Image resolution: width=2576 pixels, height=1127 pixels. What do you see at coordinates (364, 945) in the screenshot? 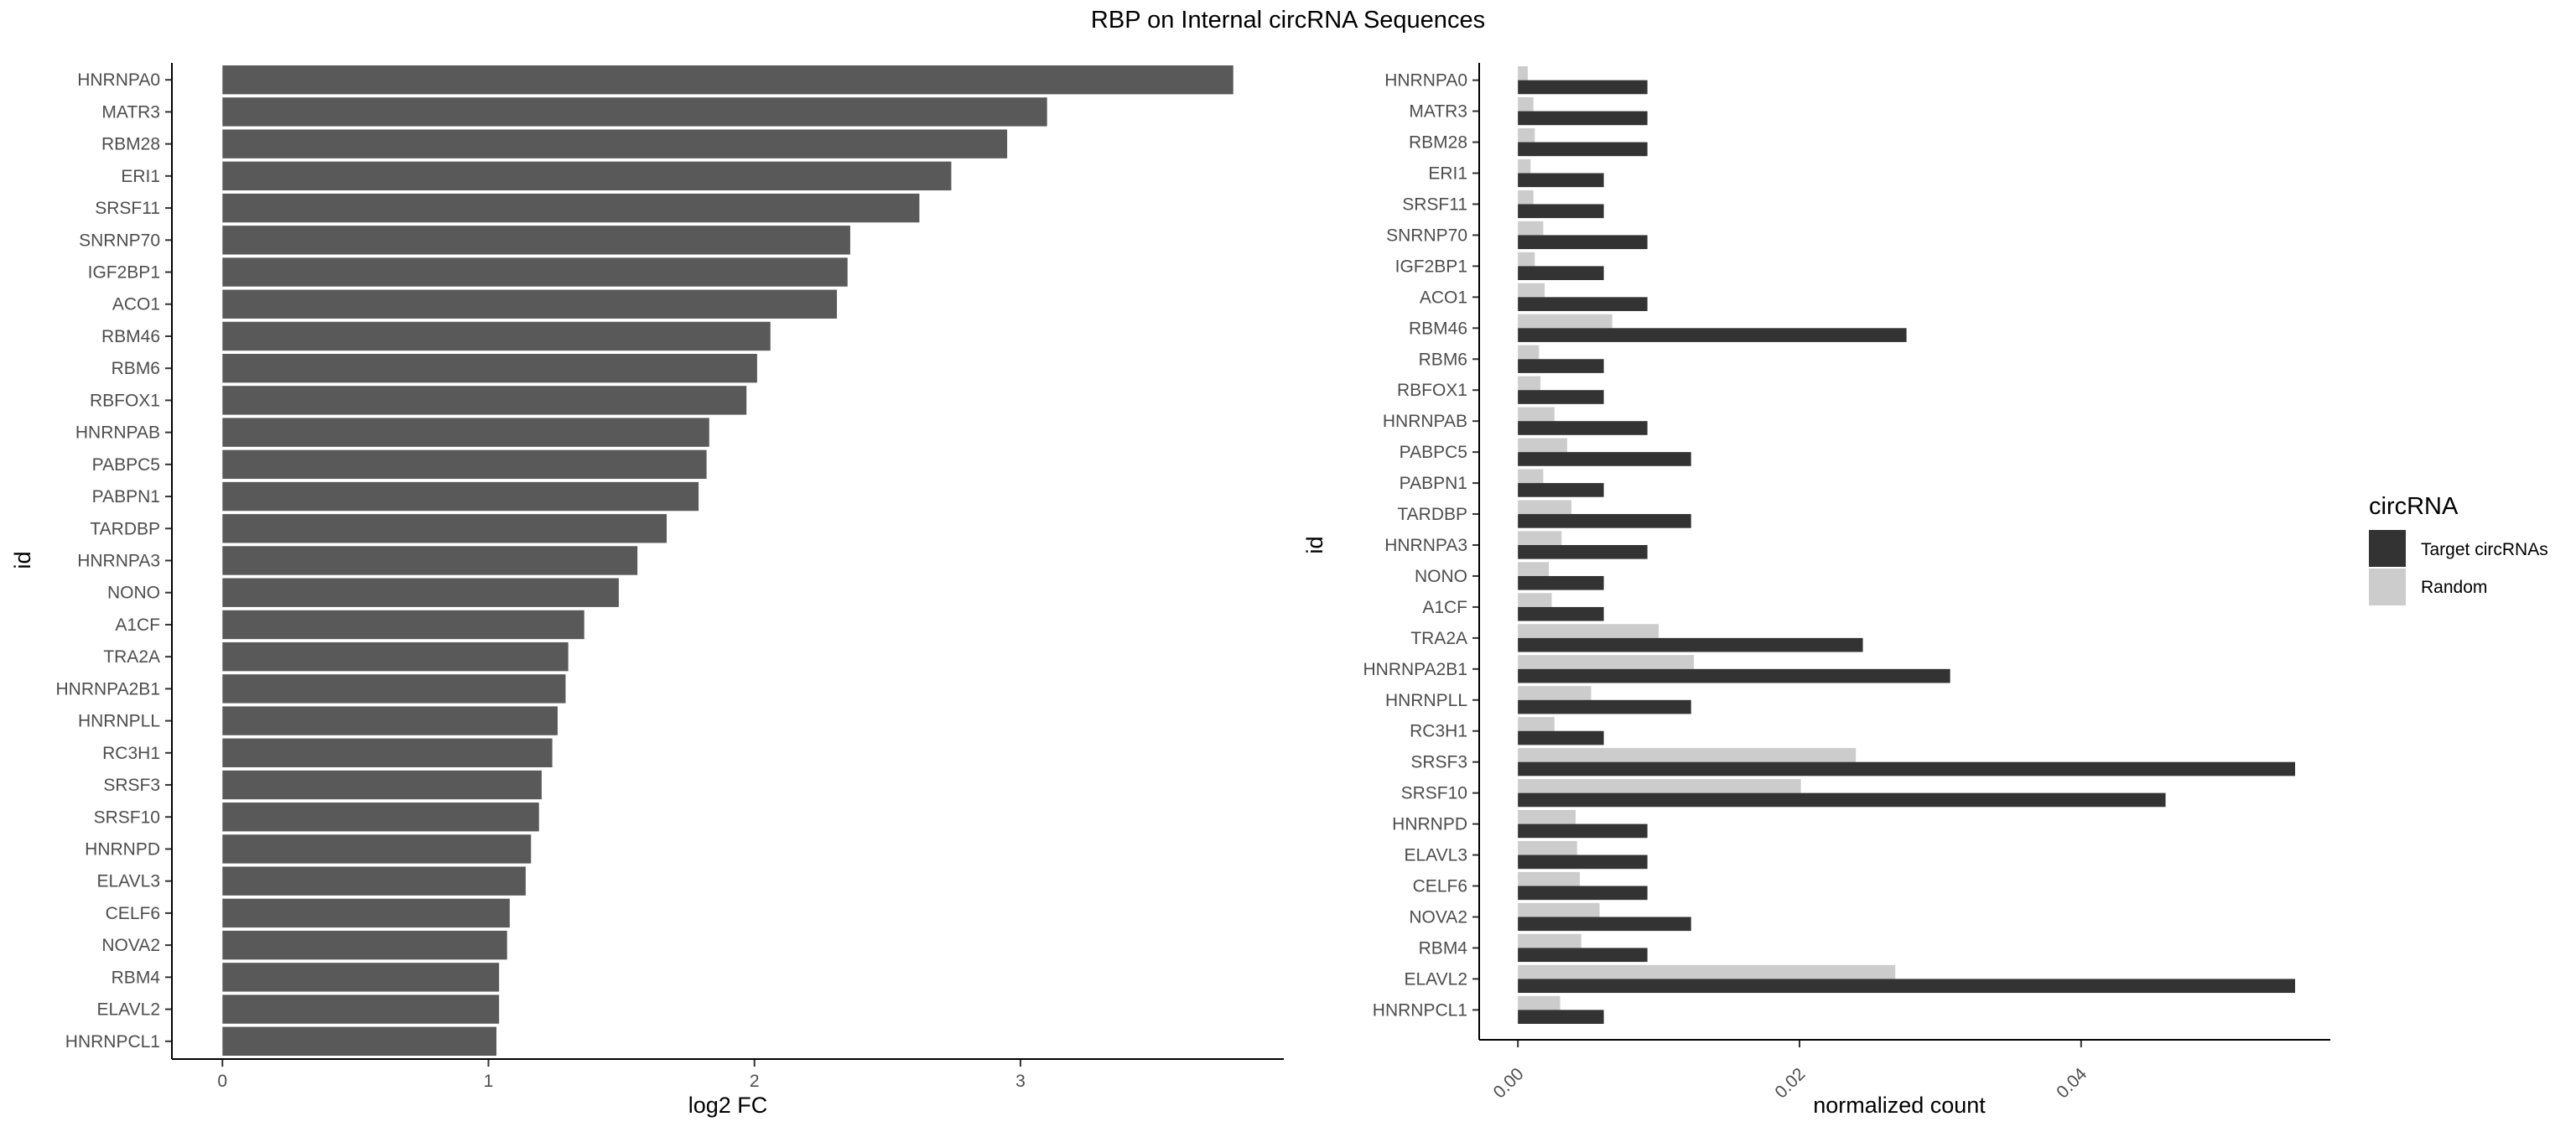
I see `left-bar-nova2` at bounding box center [364, 945].